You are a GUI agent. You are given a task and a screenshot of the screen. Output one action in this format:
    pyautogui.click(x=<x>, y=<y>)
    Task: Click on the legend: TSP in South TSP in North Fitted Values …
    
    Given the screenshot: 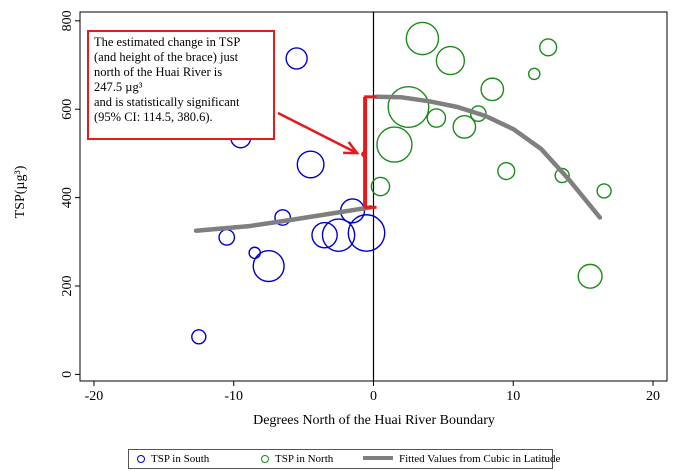 What is the action you would take?
    pyautogui.click(x=344, y=459)
    